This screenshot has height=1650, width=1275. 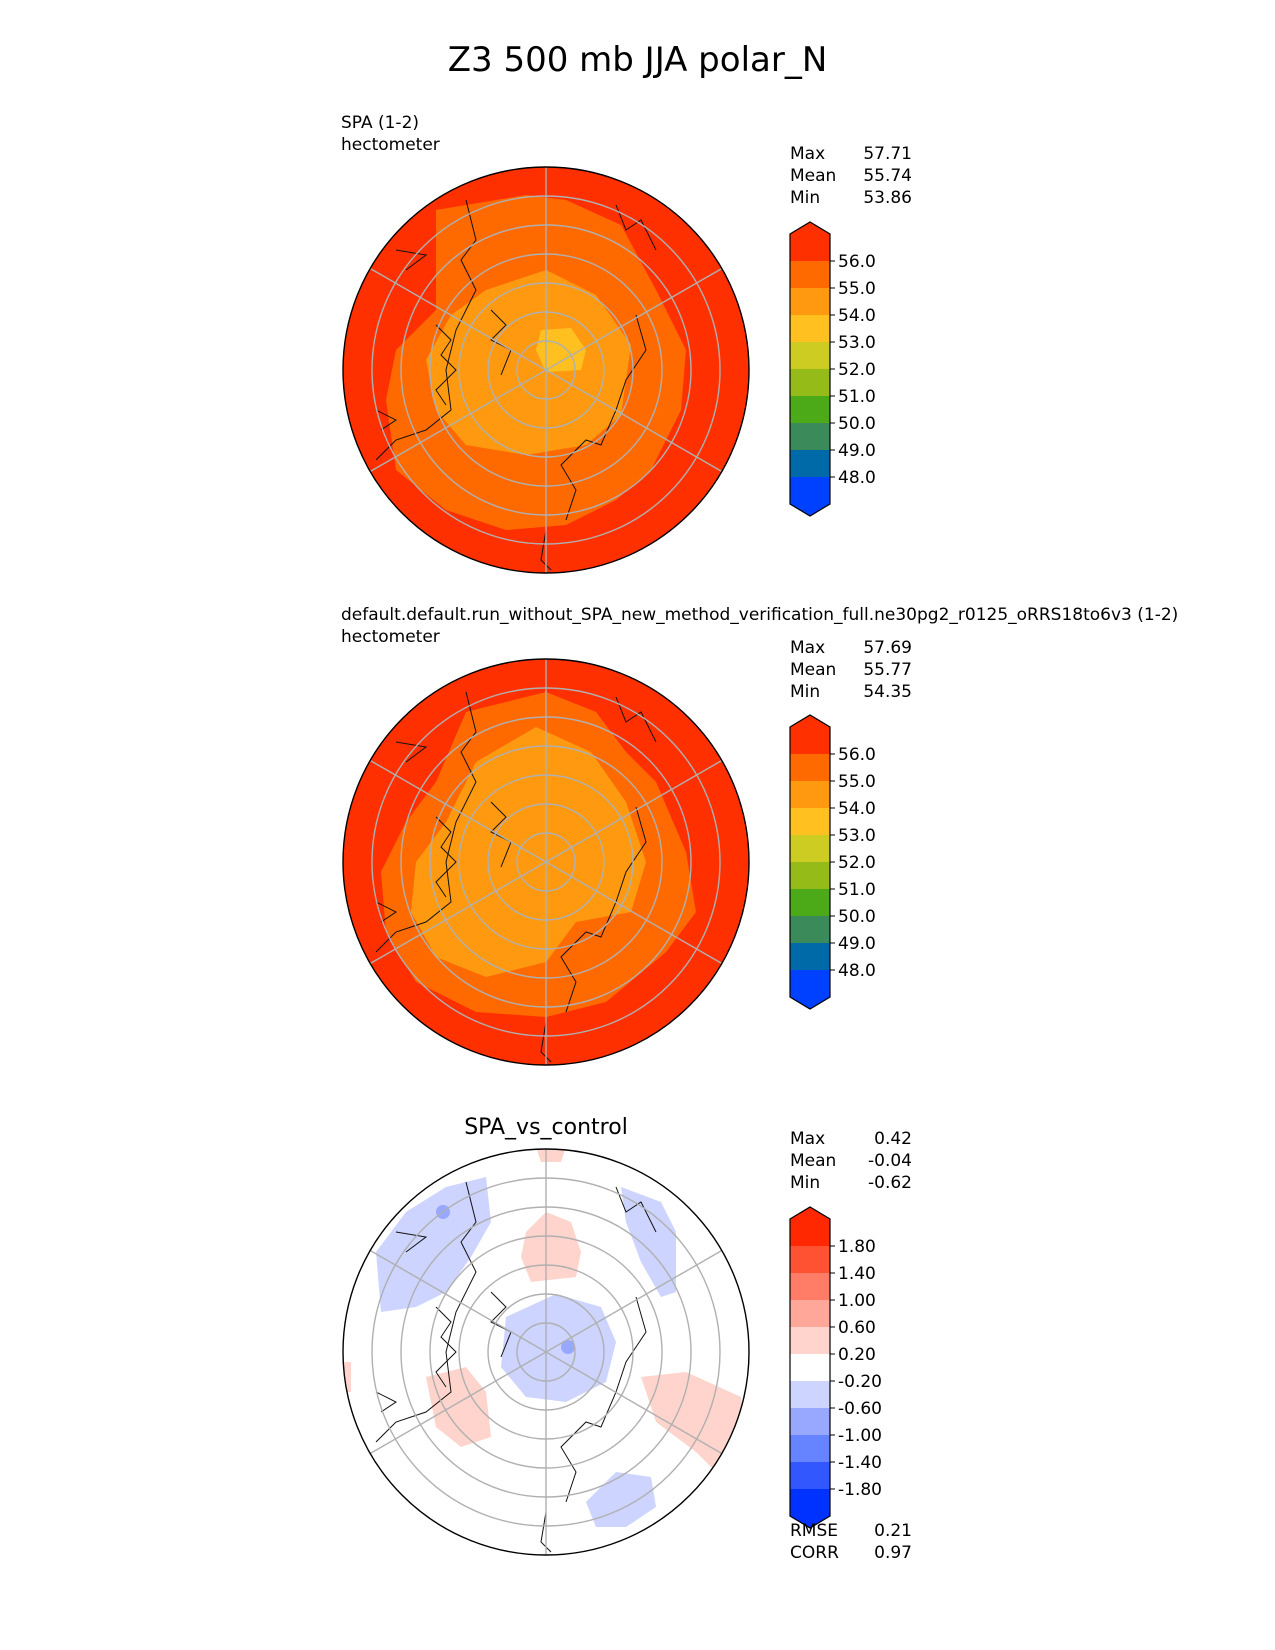 I want to click on colorbar-tick-label-3-2: 1.00, so click(x=857, y=1301).